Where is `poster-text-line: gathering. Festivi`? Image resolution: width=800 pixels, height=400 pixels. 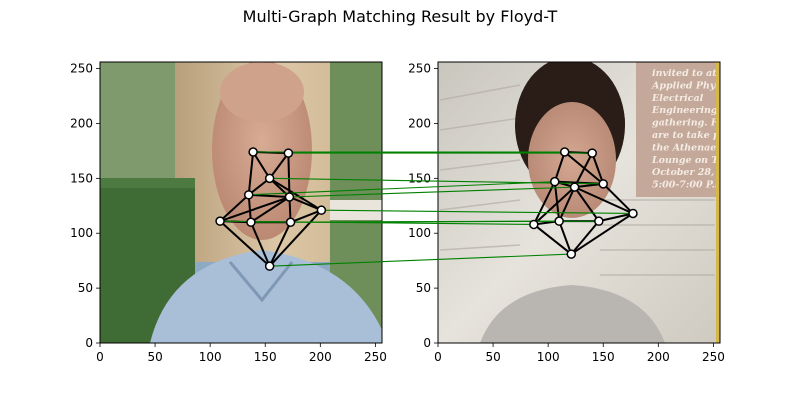
poster-text-line: gathering. Festivi is located at coordinates (699, 123).